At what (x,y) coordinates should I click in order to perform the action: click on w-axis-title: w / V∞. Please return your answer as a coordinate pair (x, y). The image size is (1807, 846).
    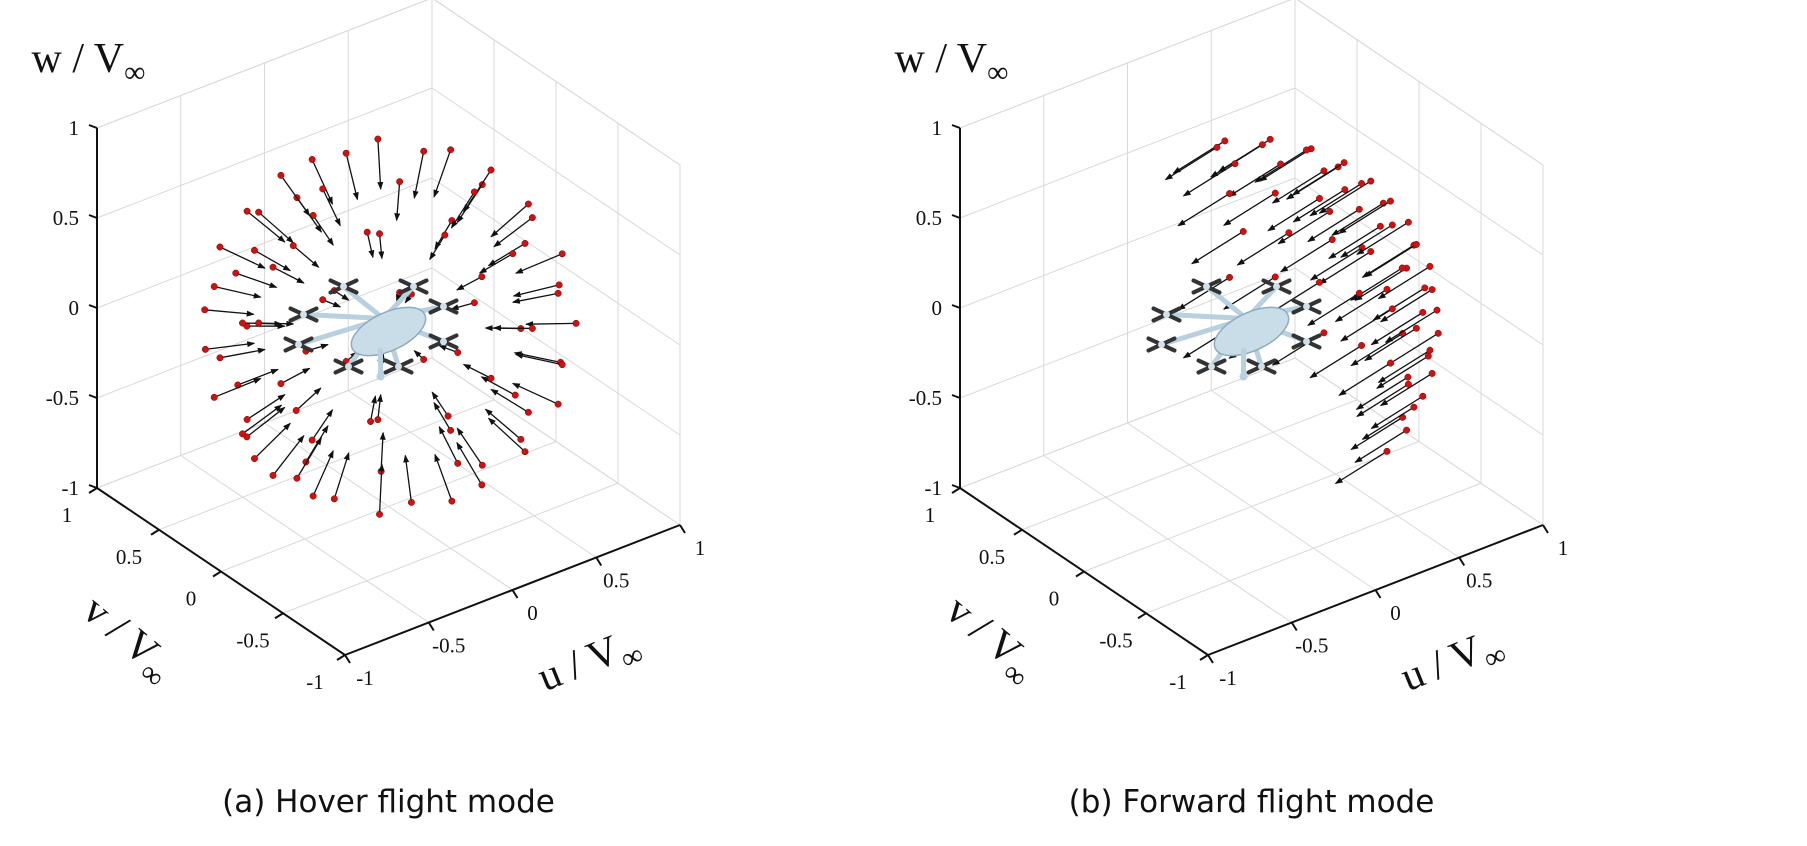
    Looking at the image, I should click on (952, 62).